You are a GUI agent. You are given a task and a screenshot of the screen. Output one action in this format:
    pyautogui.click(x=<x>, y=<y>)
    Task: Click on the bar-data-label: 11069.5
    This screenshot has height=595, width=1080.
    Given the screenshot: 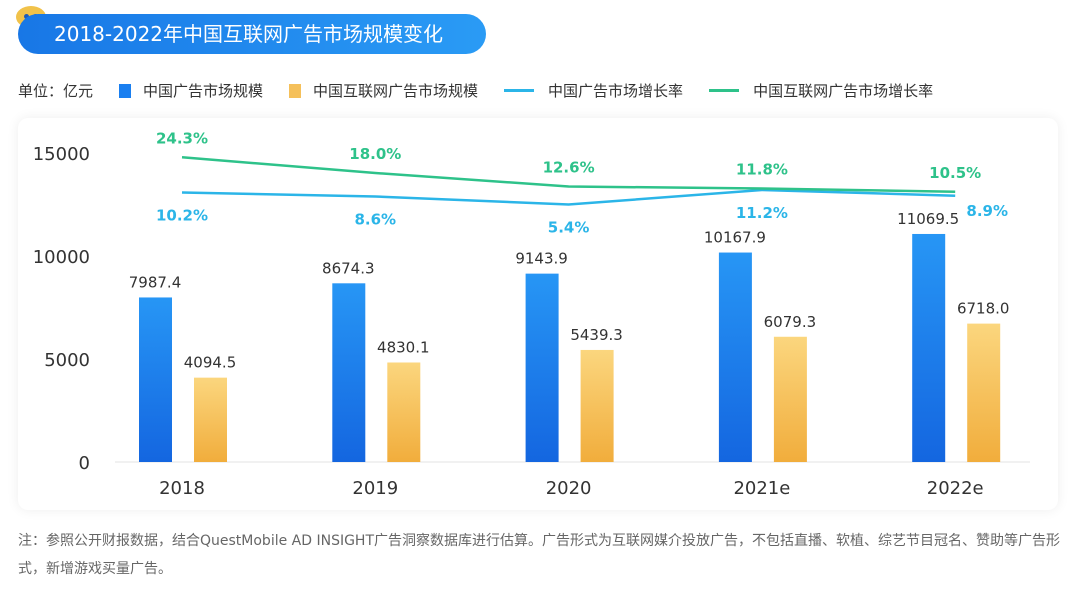 What is the action you would take?
    pyautogui.click(x=928, y=219)
    